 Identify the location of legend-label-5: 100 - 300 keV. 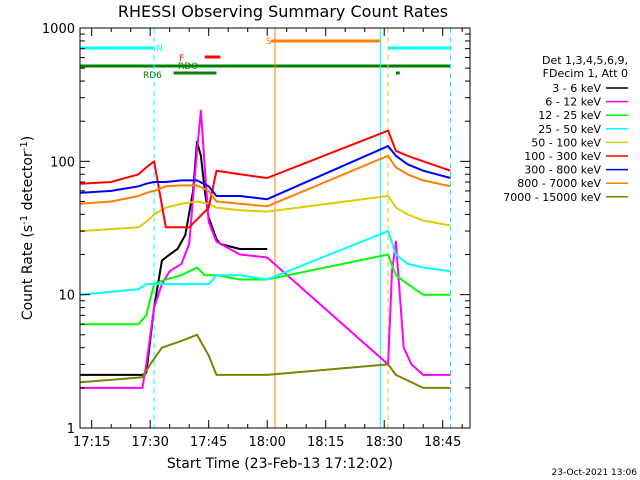
(562, 156).